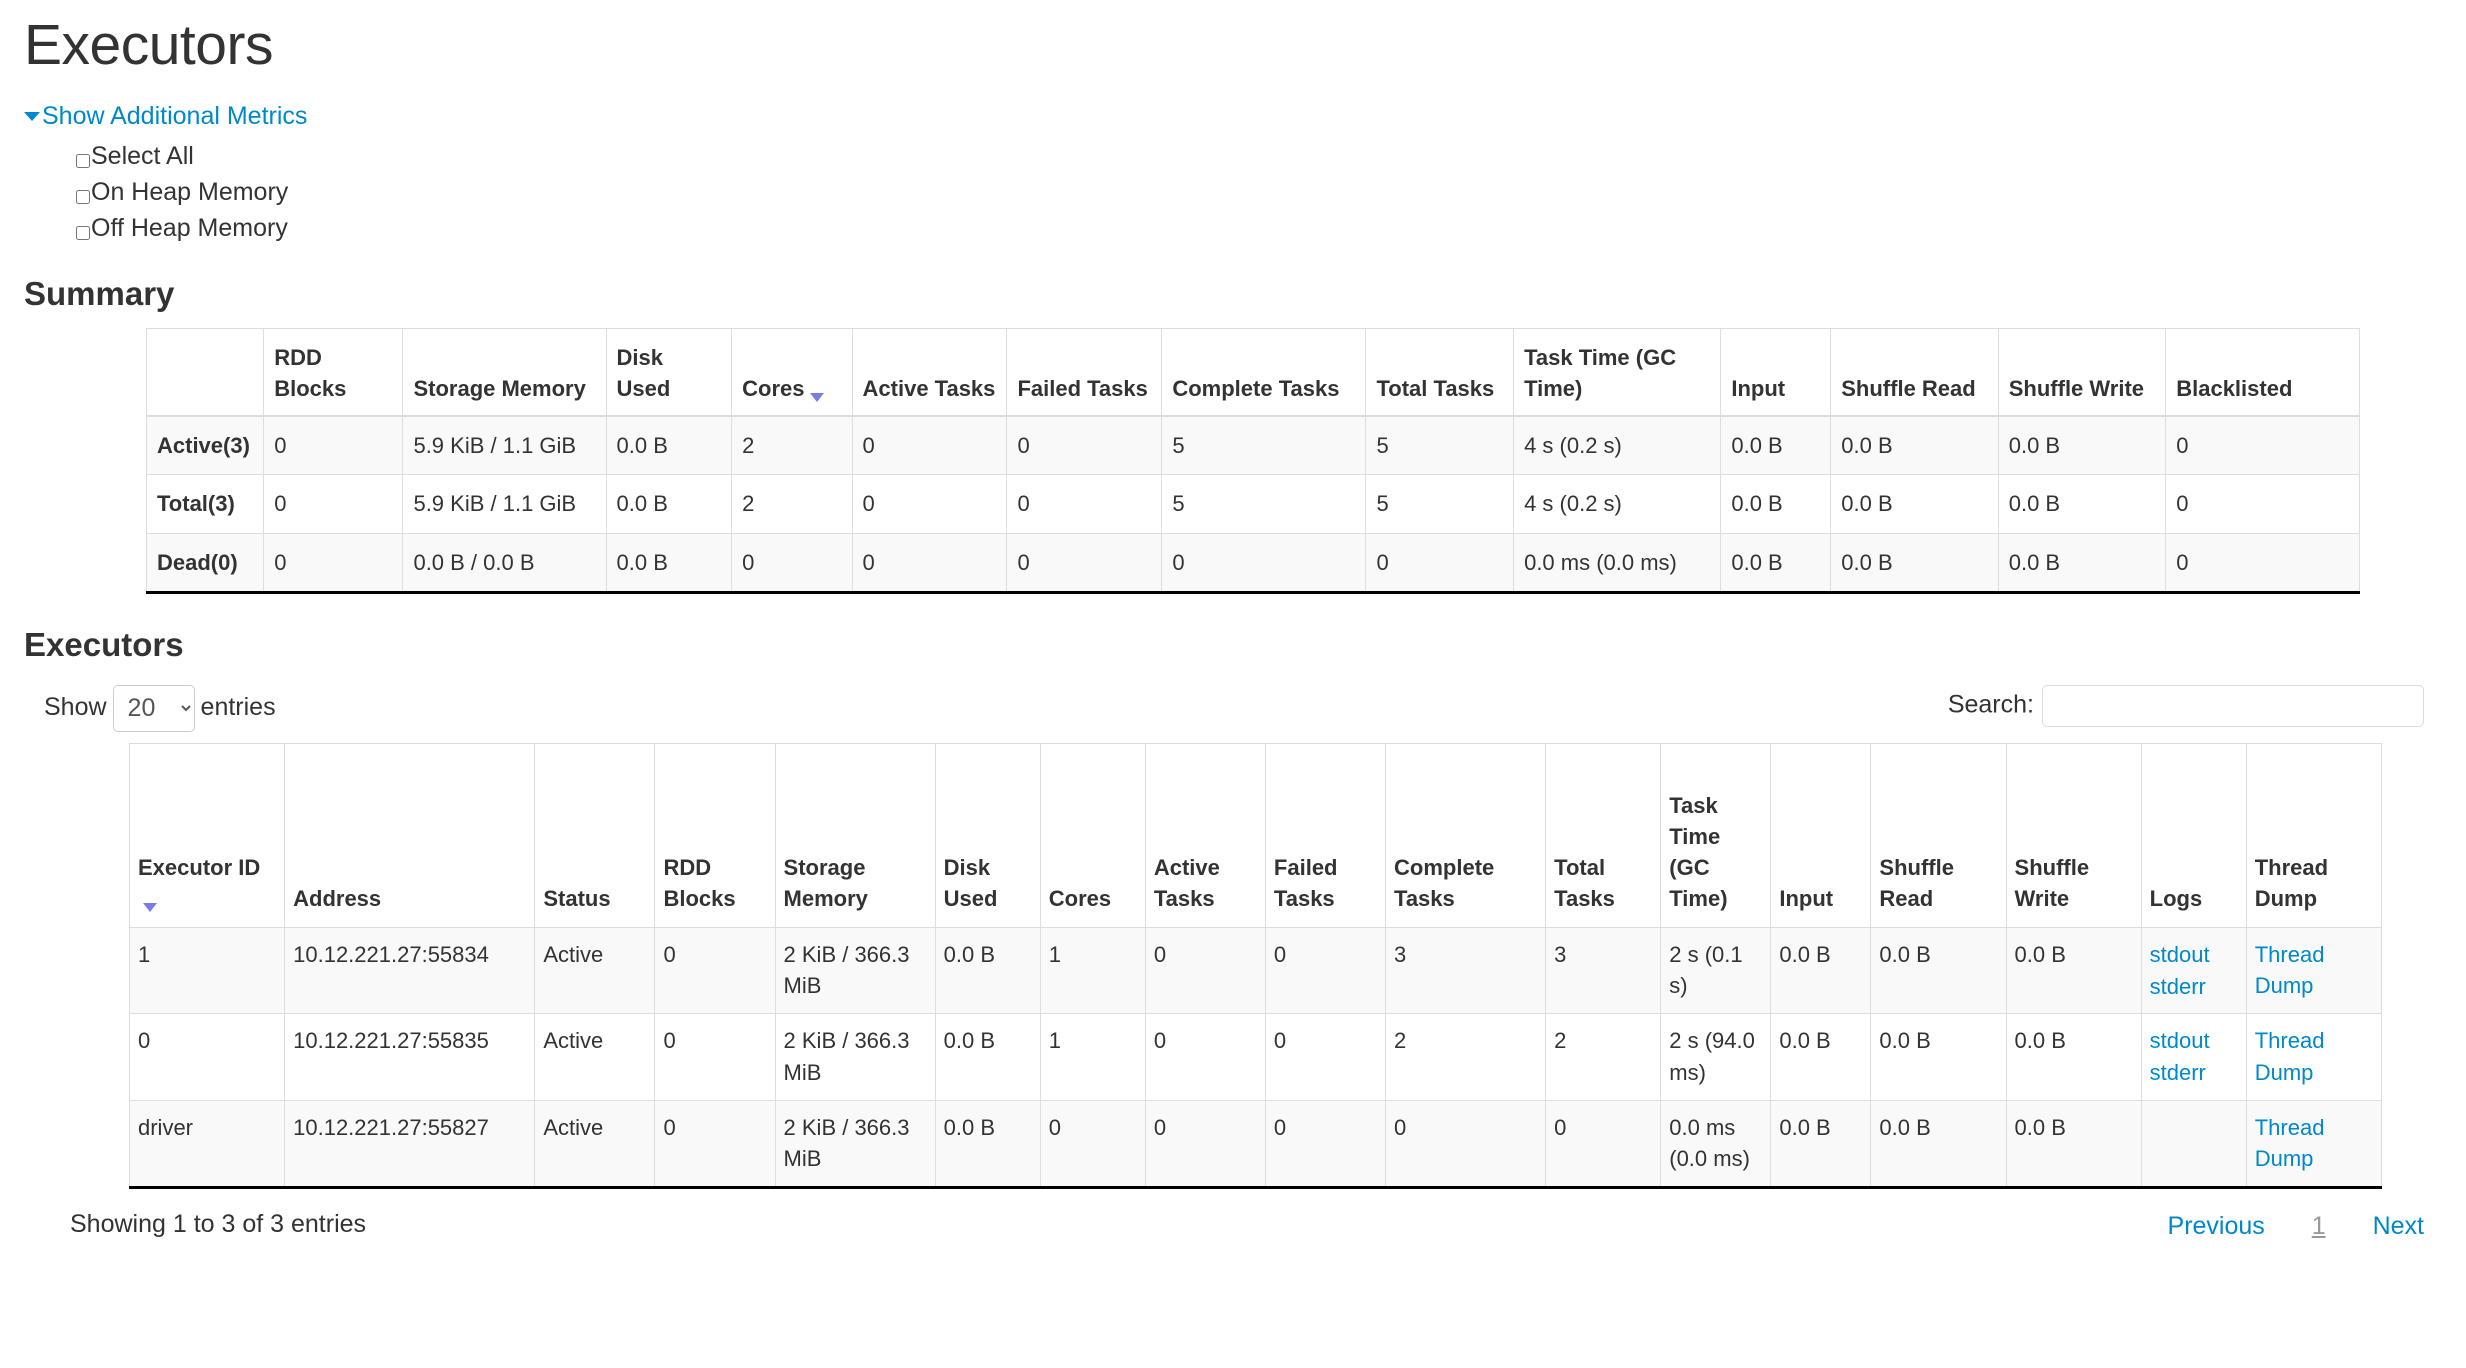 This screenshot has width=2466, height=1368. What do you see at coordinates (2216, 1225) in the screenshot?
I see `previous-page-button: Previous` at bounding box center [2216, 1225].